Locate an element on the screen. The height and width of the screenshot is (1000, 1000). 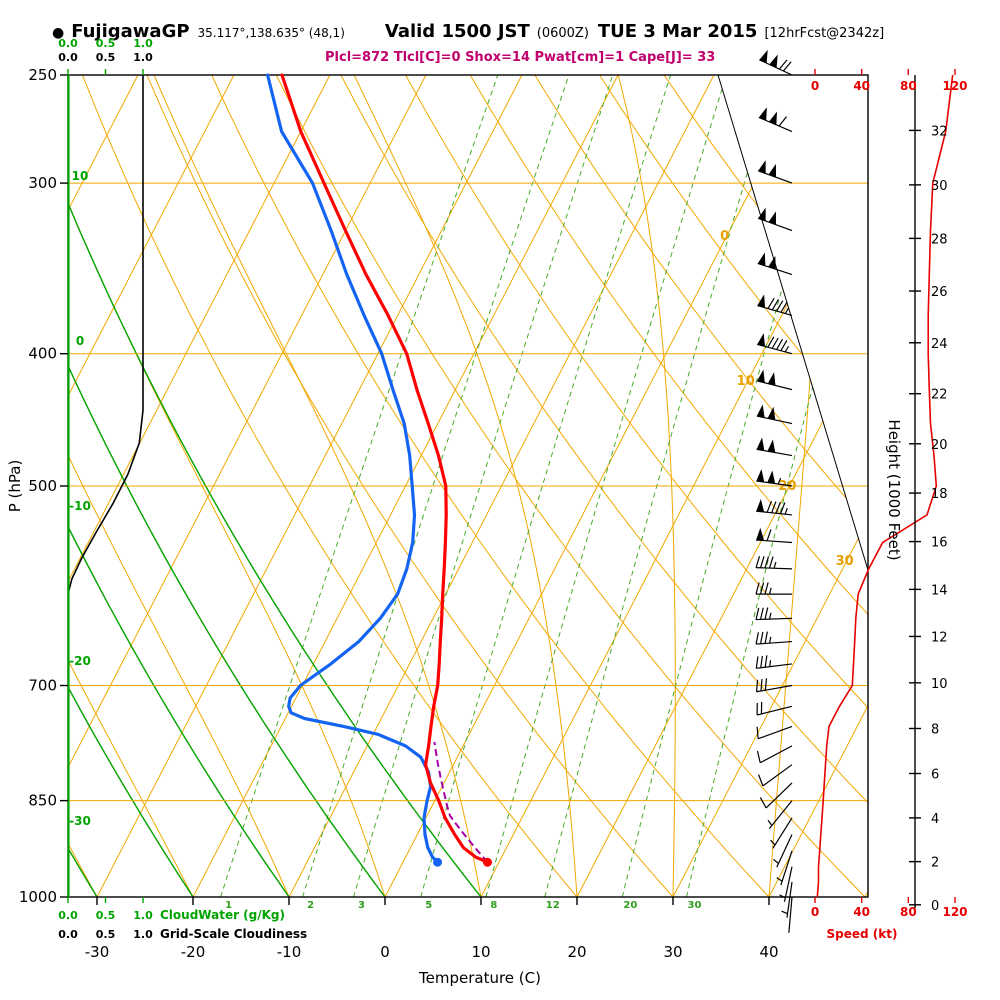
svg-text: 850 is located at coordinates (42, 801).